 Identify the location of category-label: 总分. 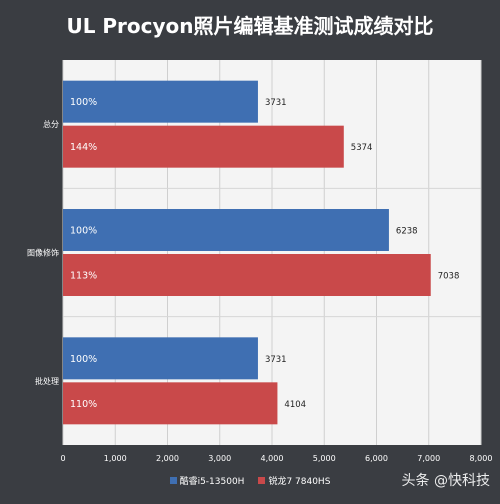
(51, 124).